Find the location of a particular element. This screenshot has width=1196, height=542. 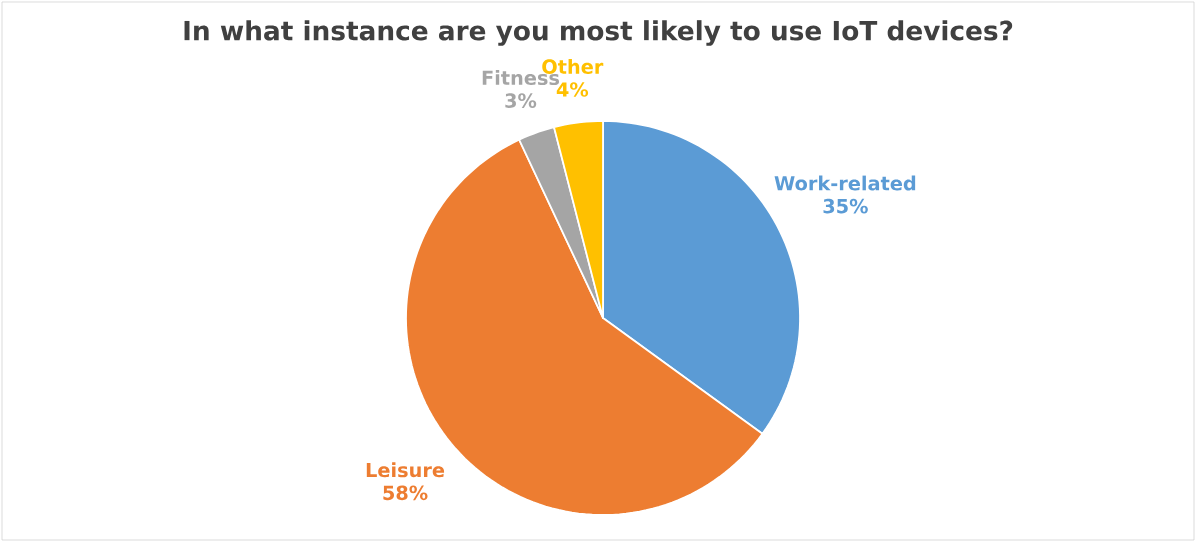

data-label: 58% is located at coordinates (405, 493).